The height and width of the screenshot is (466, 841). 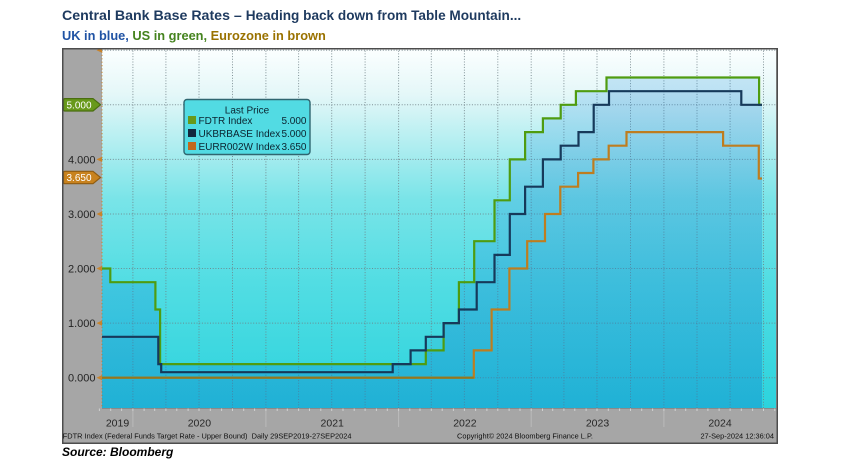 What do you see at coordinates (525, 435) in the screenshot?
I see `svg-text:Copyright© 2024 Bloomberg Fina: Copyright© 2024 Bloomberg Finance L.P.` at bounding box center [525, 435].